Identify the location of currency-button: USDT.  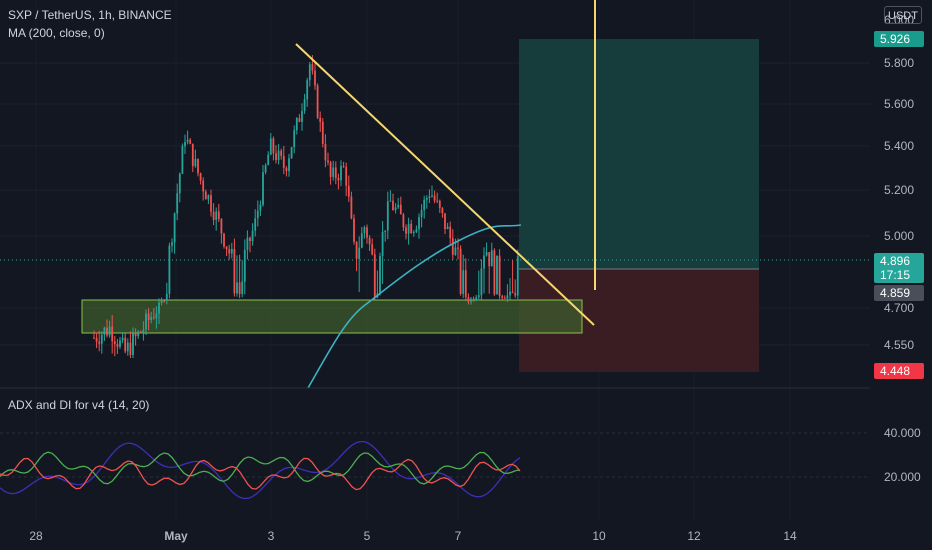
(903, 15).